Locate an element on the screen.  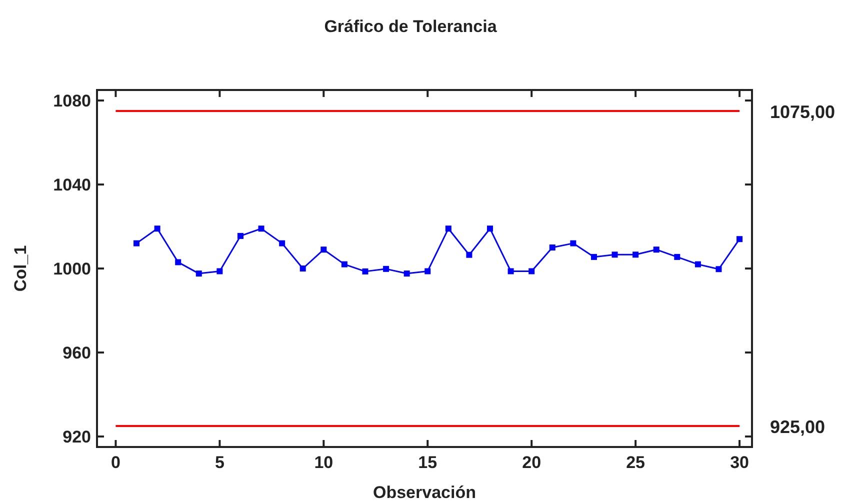
y-tick-label: 960 is located at coordinates (76, 353).